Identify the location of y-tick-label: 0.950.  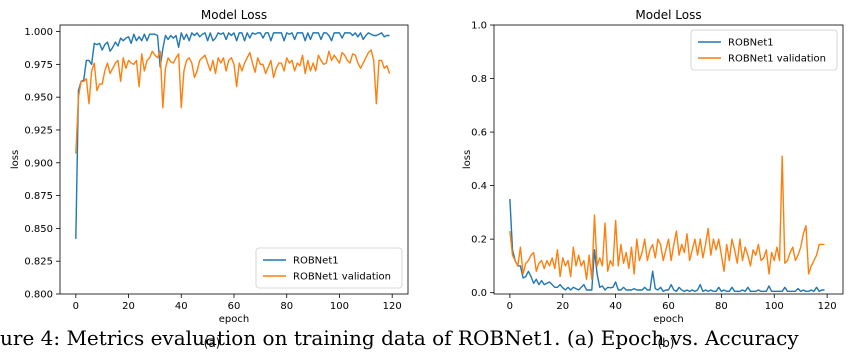
(38, 98).